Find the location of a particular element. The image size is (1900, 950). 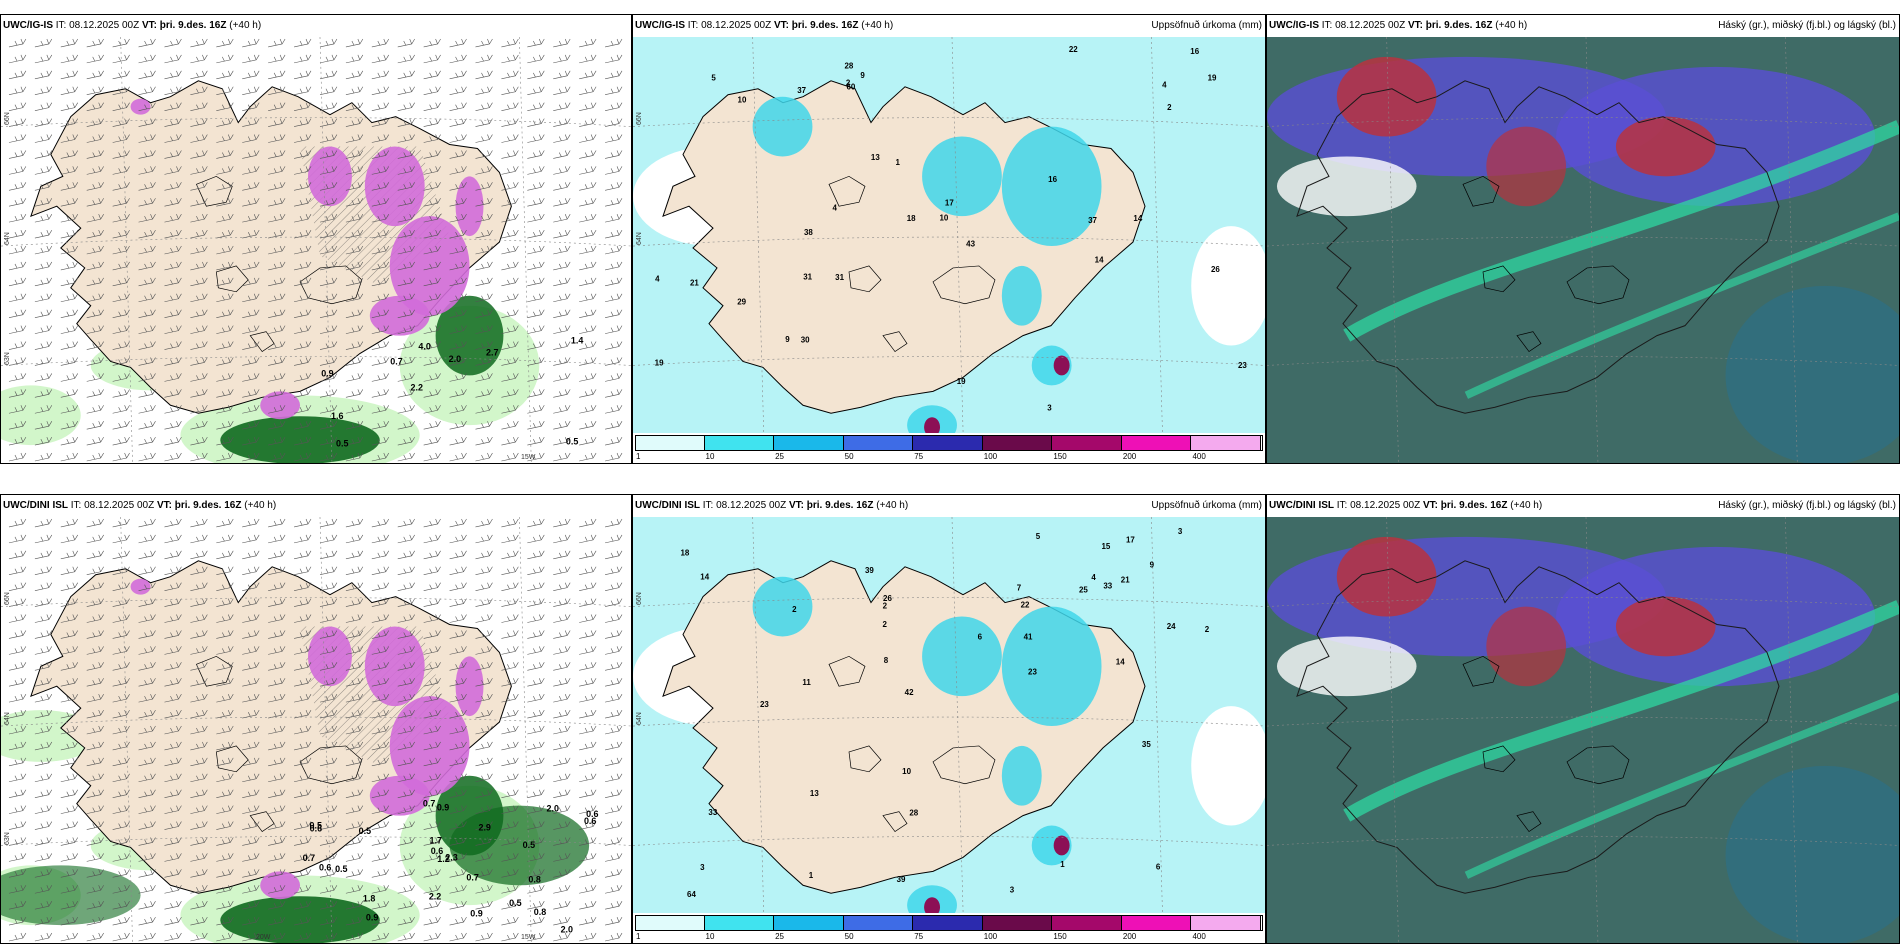

value-label: 15 is located at coordinates (1106, 546).